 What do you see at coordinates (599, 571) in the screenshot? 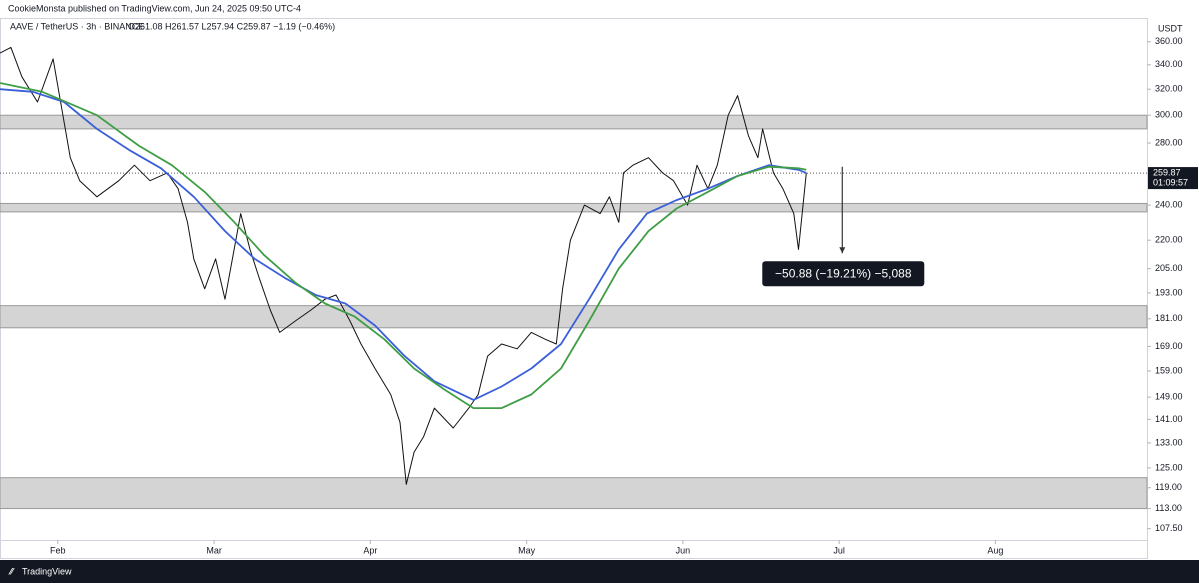
I see `footer-bar` at bounding box center [599, 571].